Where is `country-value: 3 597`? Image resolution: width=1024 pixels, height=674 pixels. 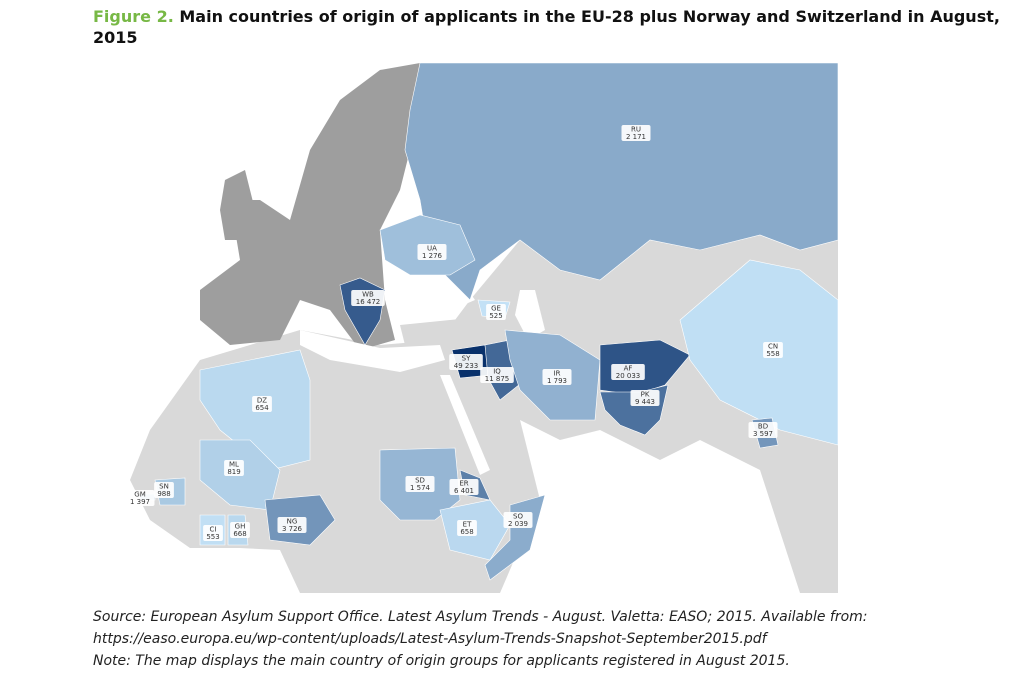 country-value: 3 597 is located at coordinates (763, 434).